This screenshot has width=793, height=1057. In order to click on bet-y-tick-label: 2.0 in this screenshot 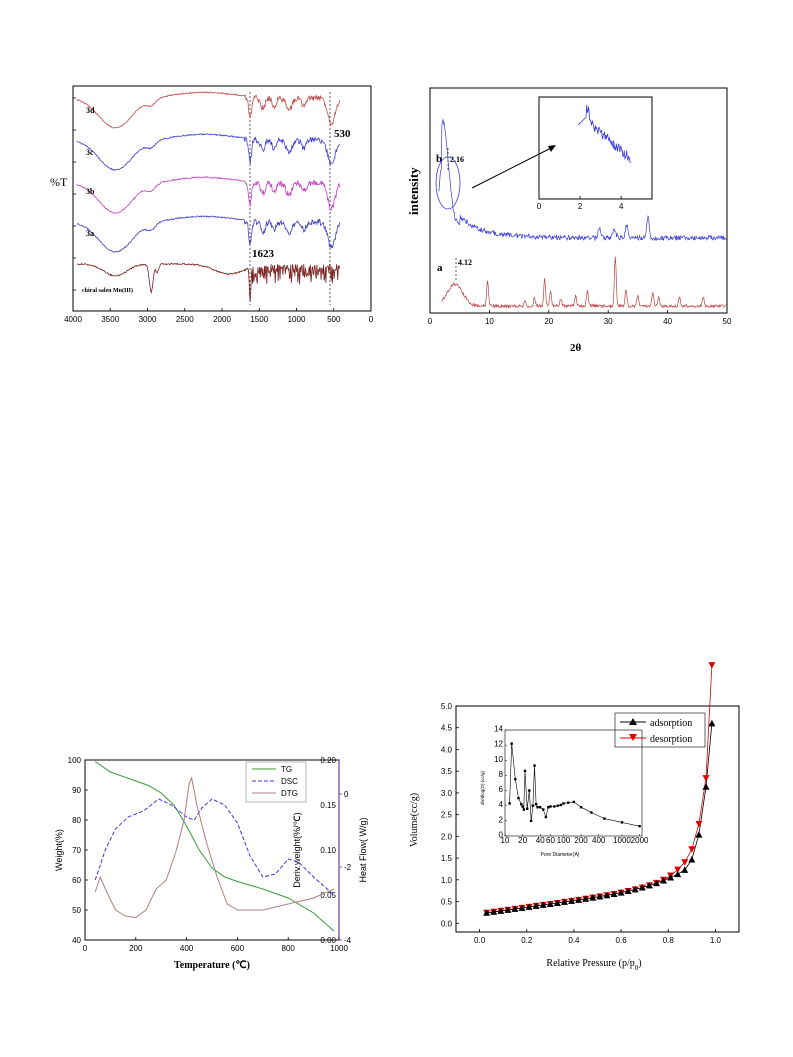, I will do `click(447, 836)`.